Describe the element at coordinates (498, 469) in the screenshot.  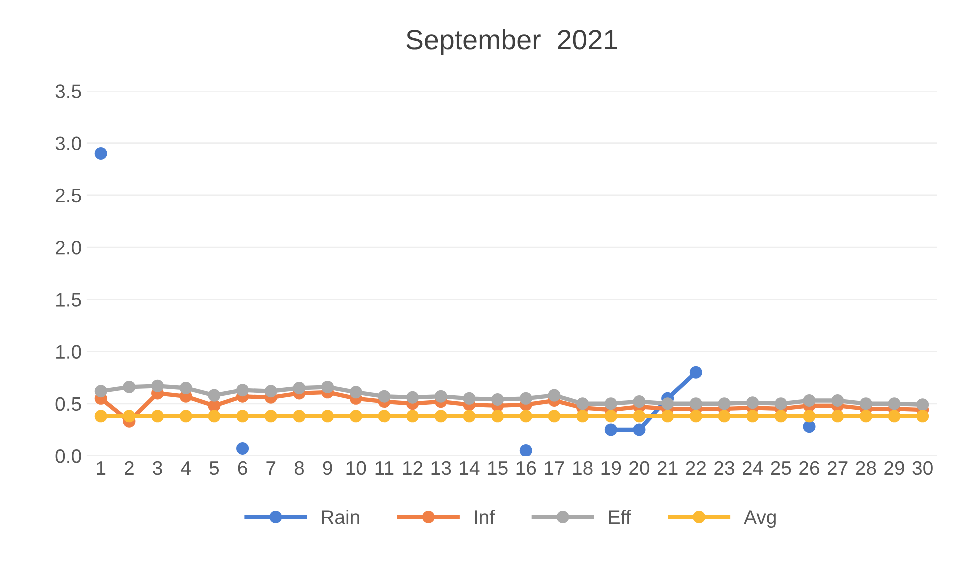
I see `x-tick-label: 15` at that location.